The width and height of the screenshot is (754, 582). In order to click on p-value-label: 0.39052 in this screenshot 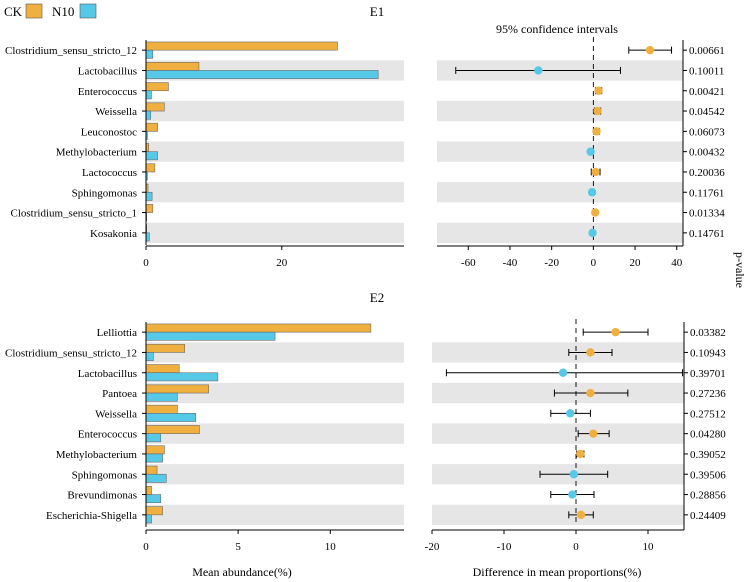, I will do `click(708, 455)`.